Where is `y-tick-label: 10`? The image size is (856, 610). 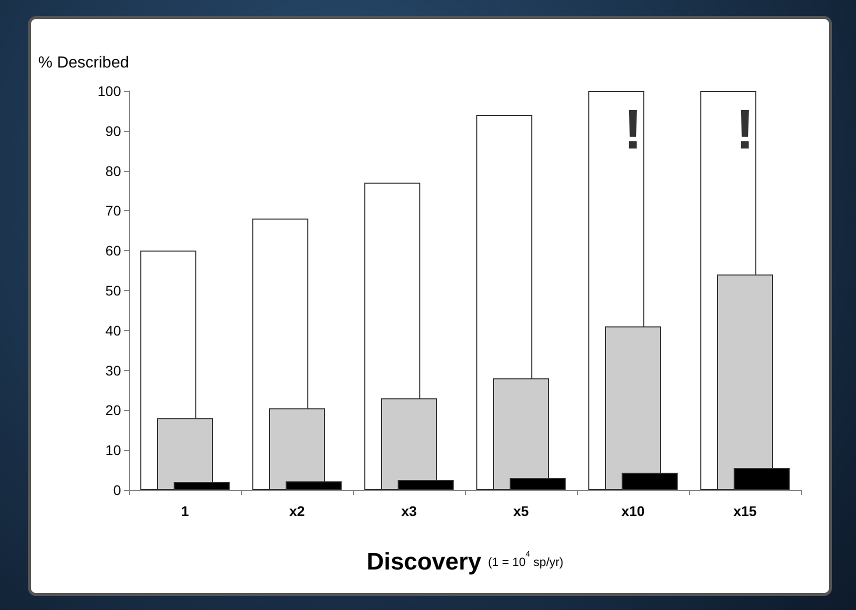
y-tick-label: 10 is located at coordinates (113, 450).